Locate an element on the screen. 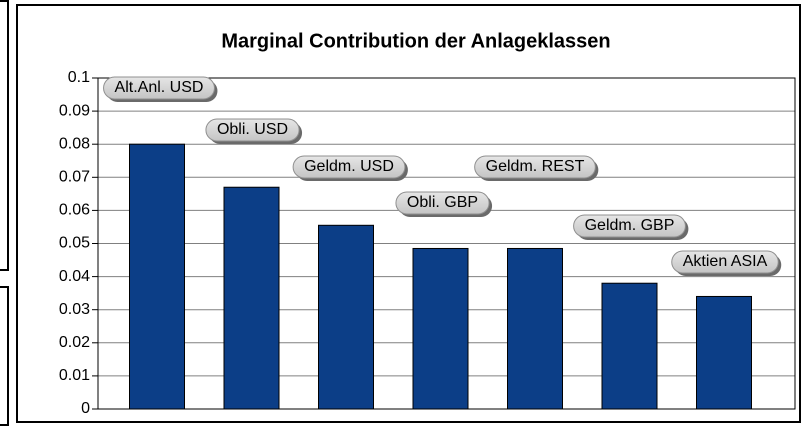  category-label: Alt.Anl. USD is located at coordinates (159, 87).